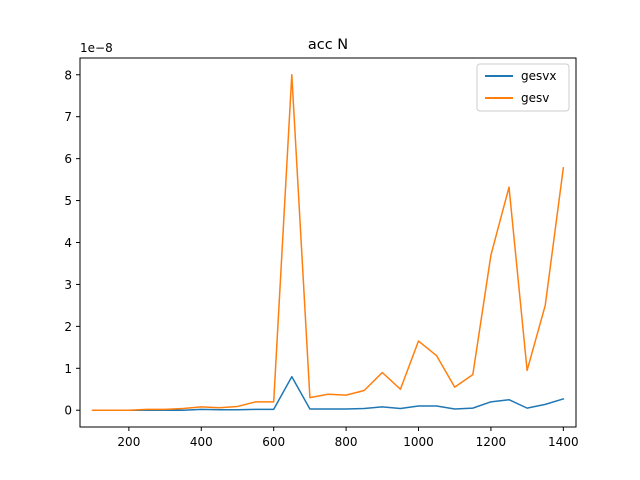 The height and width of the screenshot is (480, 640). Describe the element at coordinates (273, 442) in the screenshot. I see `x-tick-label-600: 600` at that location.